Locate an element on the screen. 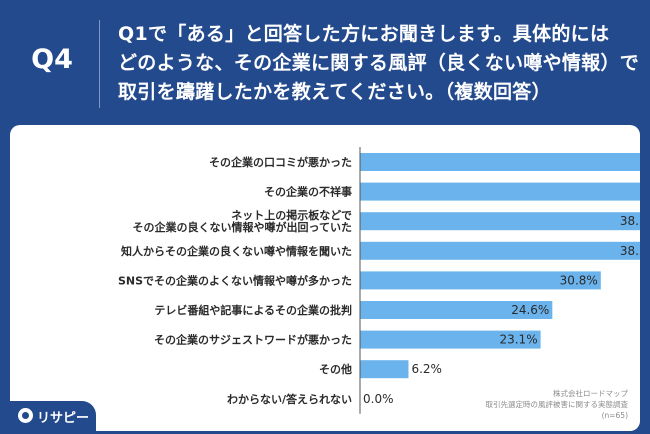 The height and width of the screenshot is (434, 650). source-line: 株式会社ロードマップ is located at coordinates (590, 393).